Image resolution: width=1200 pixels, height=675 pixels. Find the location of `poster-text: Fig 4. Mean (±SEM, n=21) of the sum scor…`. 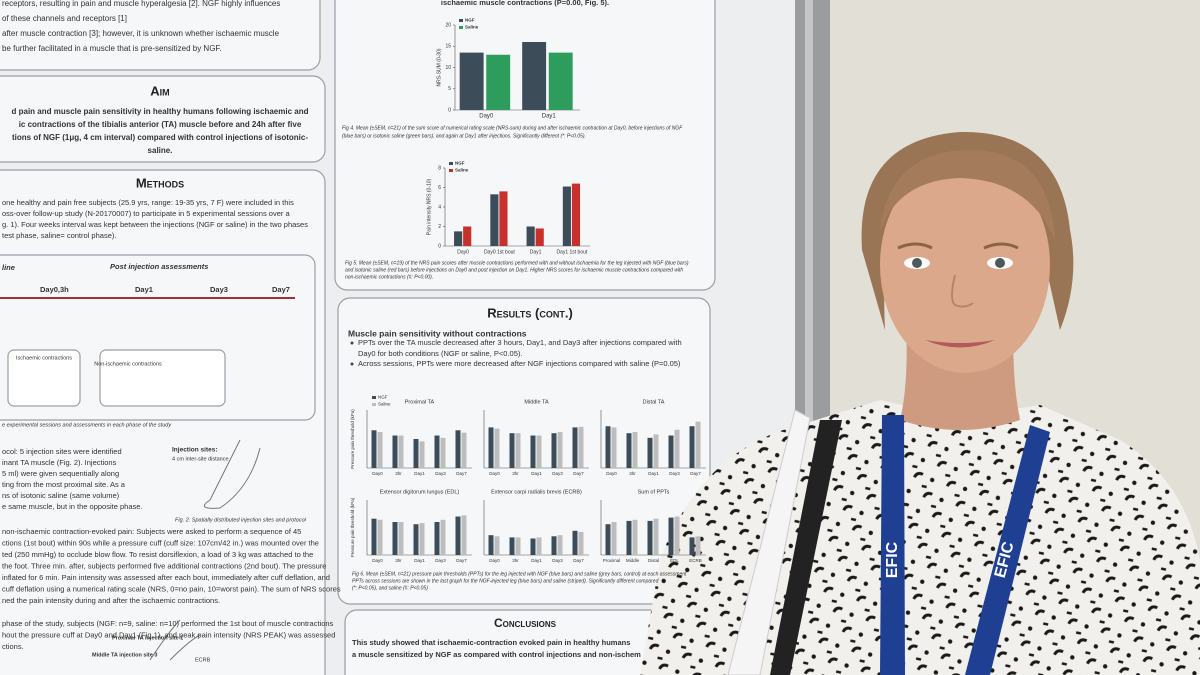

poster-text: Fig 4. Mean (±SEM, n=21) of the sum scor… is located at coordinates (512, 128).